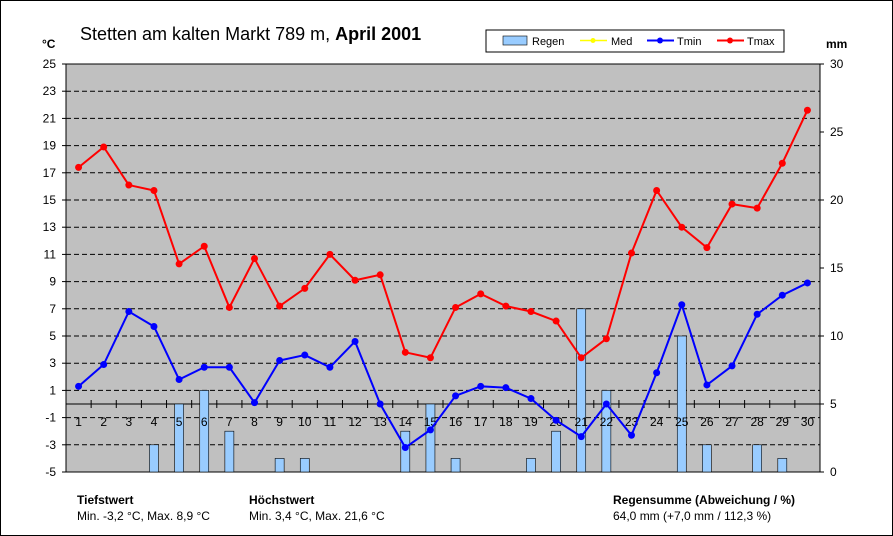 Image resolution: width=893 pixels, height=536 pixels. What do you see at coordinates (836, 44) in the screenshot?
I see `y-right-unit: mm` at bounding box center [836, 44].